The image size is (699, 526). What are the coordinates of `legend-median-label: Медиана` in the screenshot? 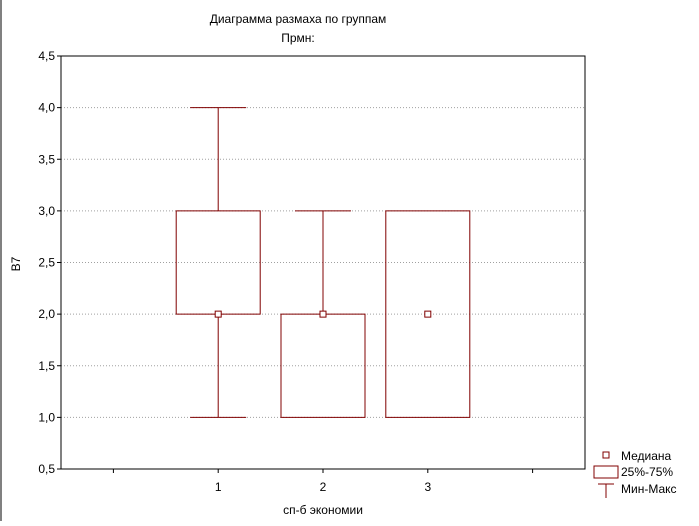 It's located at (646, 456).